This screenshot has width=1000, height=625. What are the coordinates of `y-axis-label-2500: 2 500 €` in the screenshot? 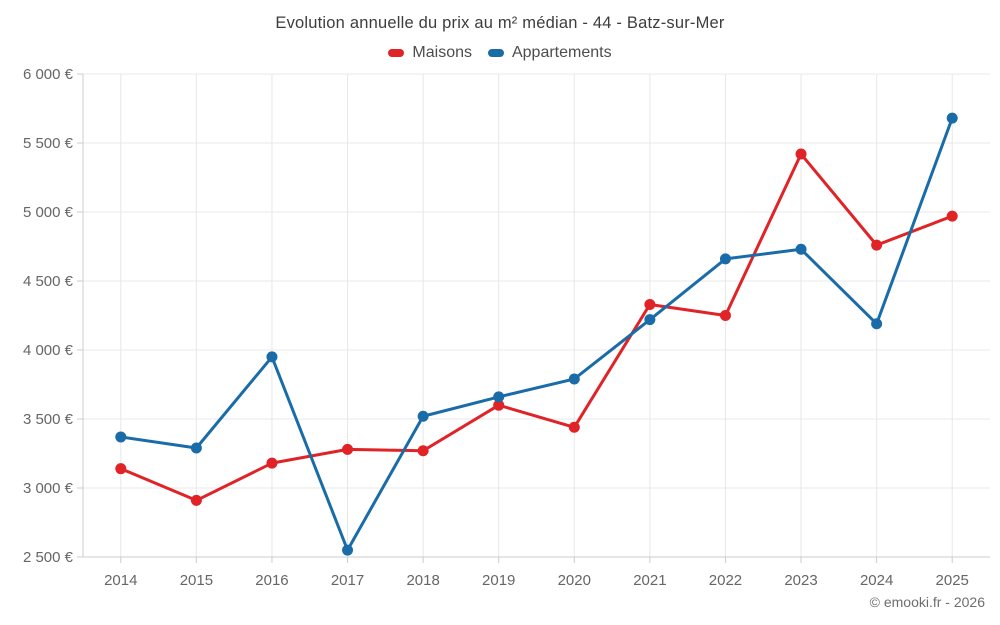 It's located at (48, 557).